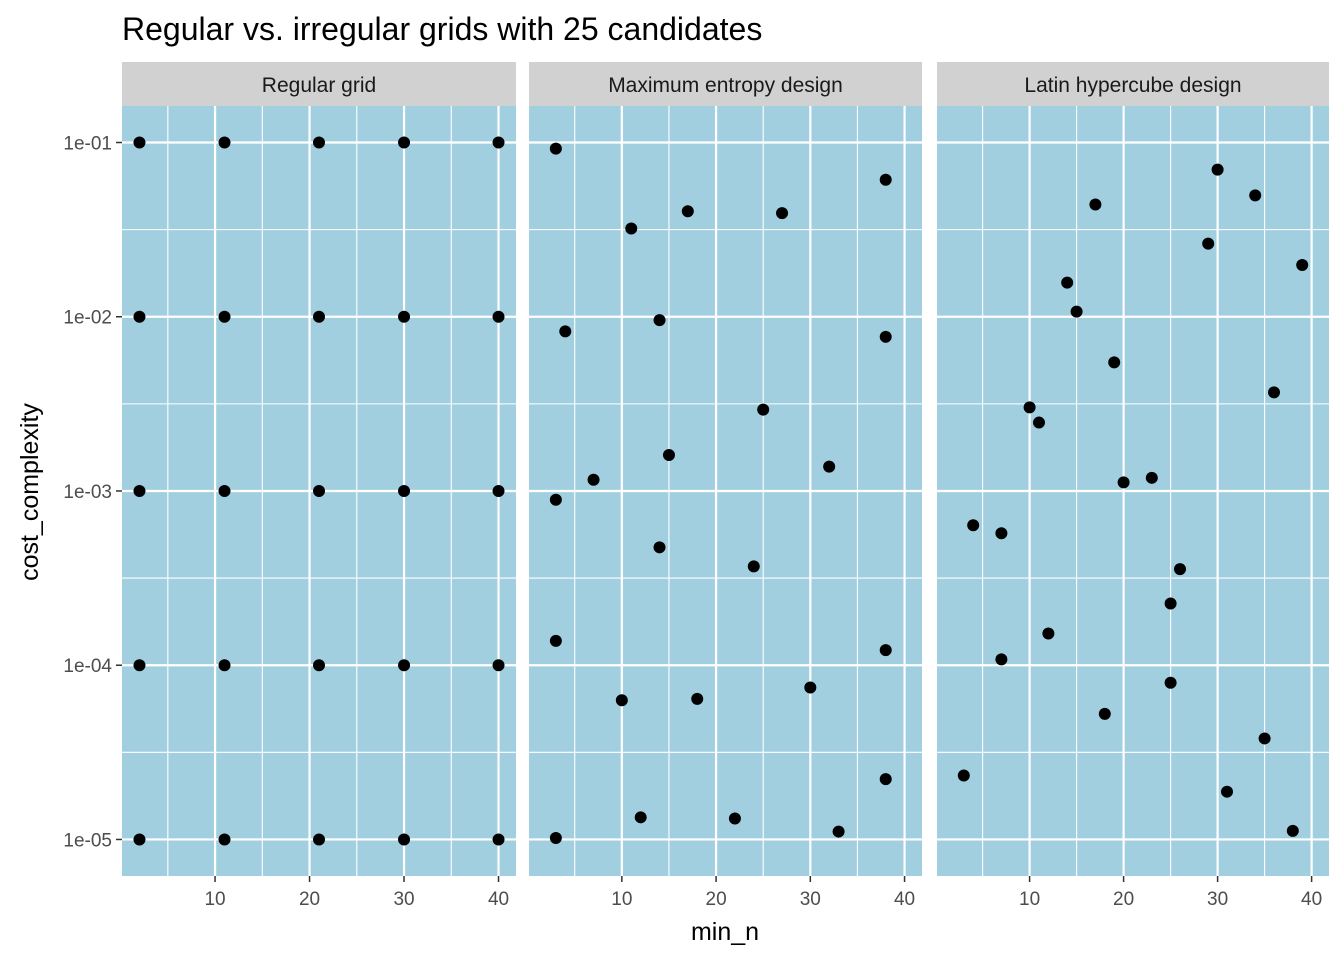  What do you see at coordinates (87, 492) in the screenshot?
I see `y-tick-label: 1e-03` at bounding box center [87, 492].